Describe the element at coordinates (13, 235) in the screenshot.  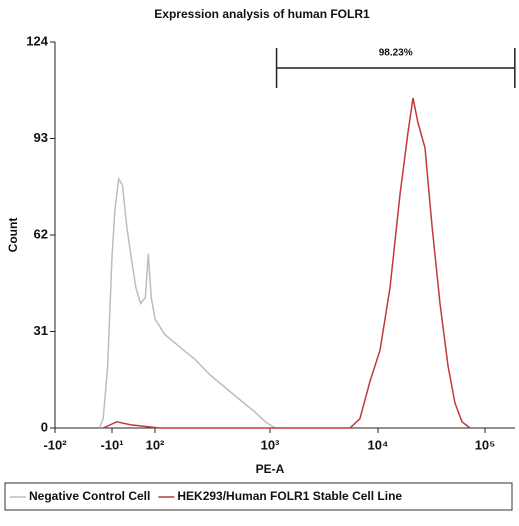
I see `y-axis-label: Count` at that location.